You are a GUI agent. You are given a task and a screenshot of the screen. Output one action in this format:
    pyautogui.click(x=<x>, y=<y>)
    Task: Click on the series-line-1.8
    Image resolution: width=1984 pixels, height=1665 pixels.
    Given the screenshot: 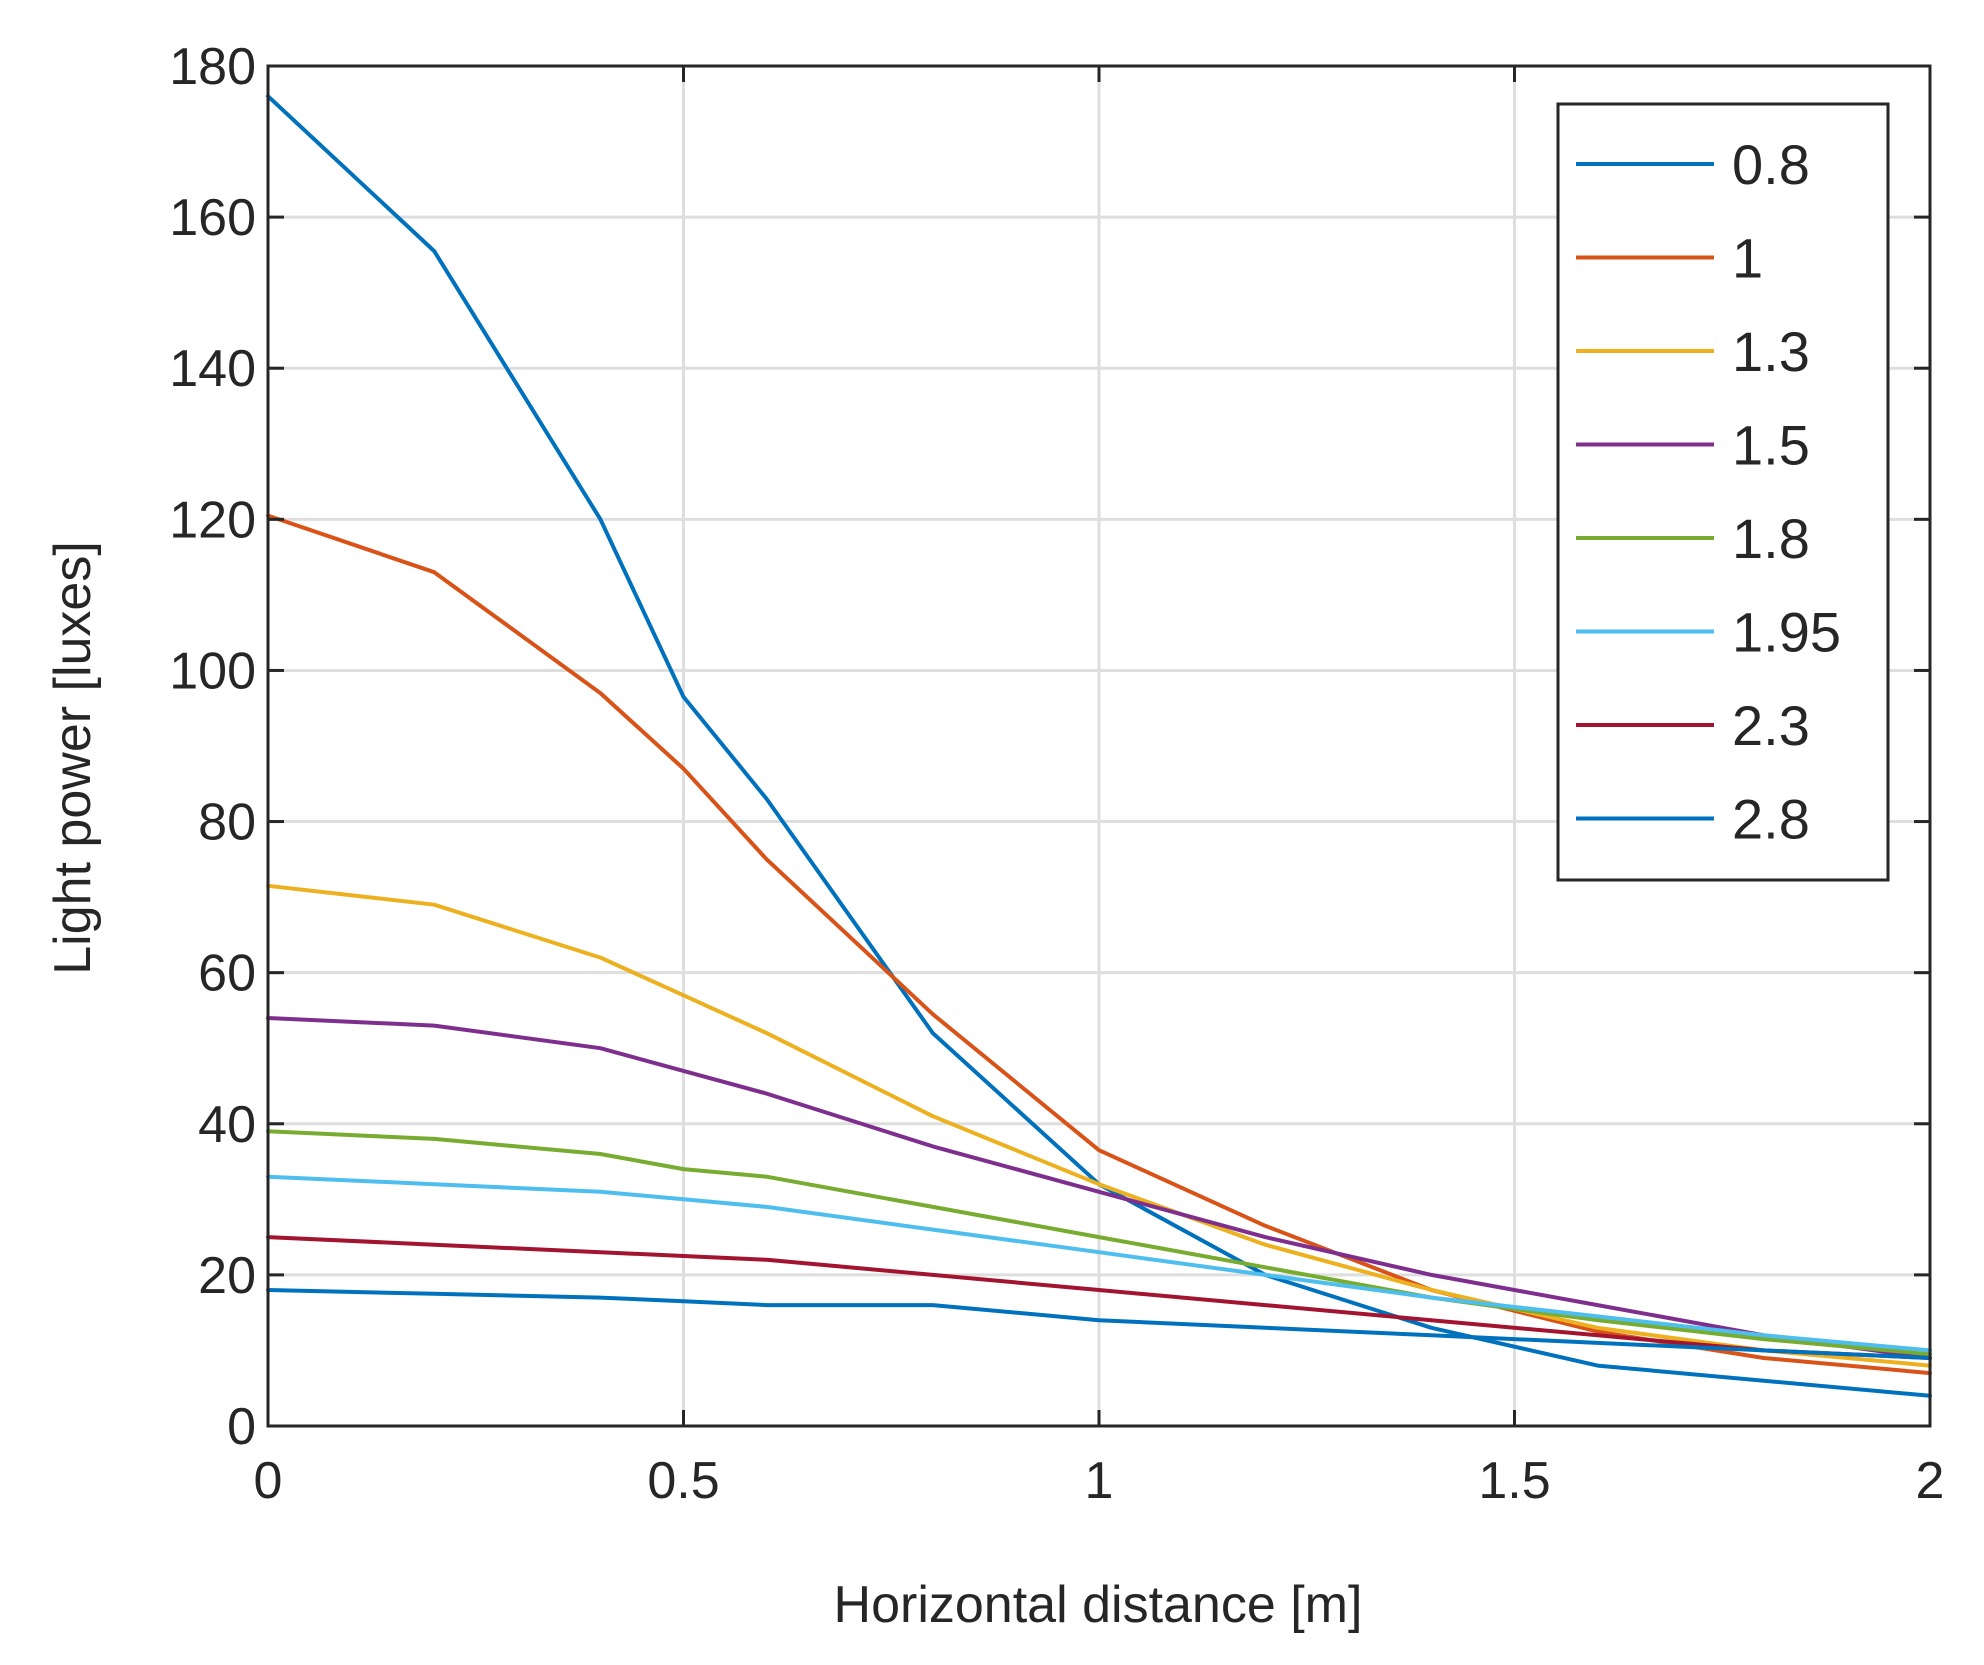 What is the action you would take?
    pyautogui.click(x=1099, y=1243)
    